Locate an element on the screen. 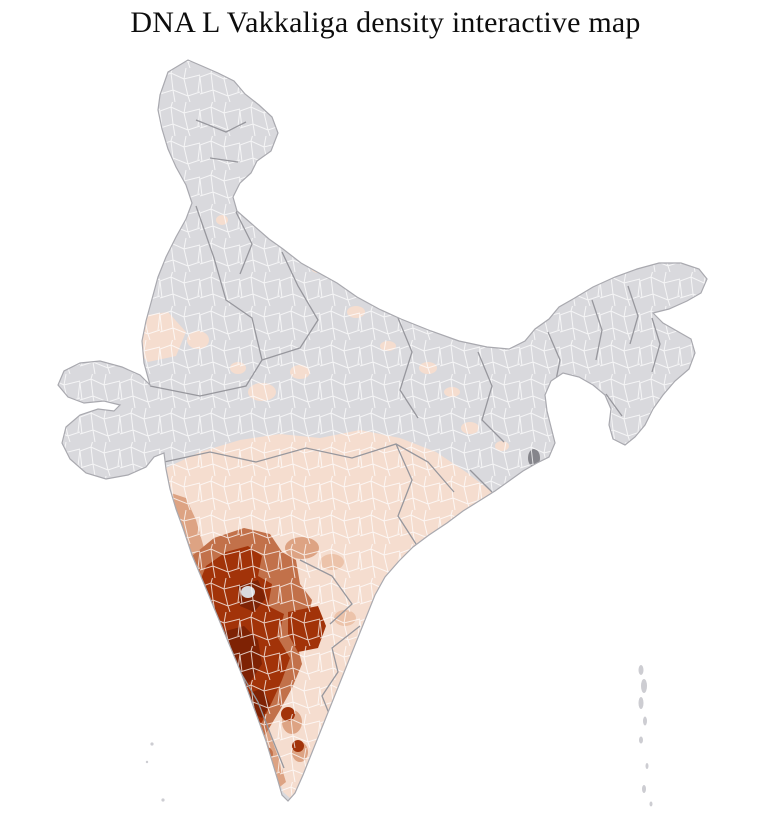  lakshadweep-islands is located at coordinates (155, 772).